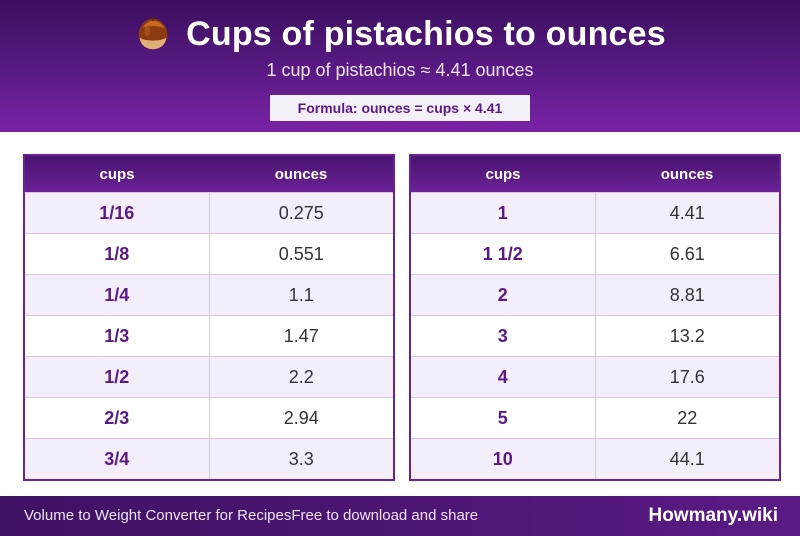  What do you see at coordinates (117, 336) in the screenshot?
I see `cups-cell: 1/3` at bounding box center [117, 336].